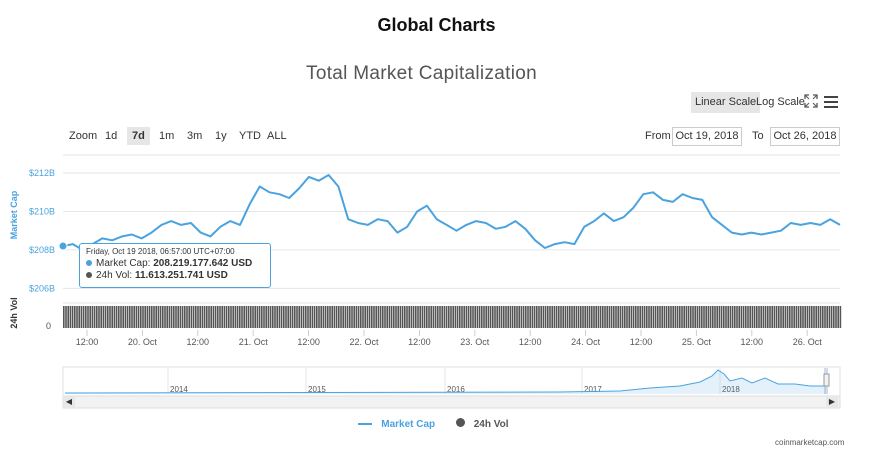 This screenshot has height=465, width=873. What do you see at coordinates (485, 424) in the screenshot?
I see `legend-24h-vol: 24h Vol` at bounding box center [485, 424].